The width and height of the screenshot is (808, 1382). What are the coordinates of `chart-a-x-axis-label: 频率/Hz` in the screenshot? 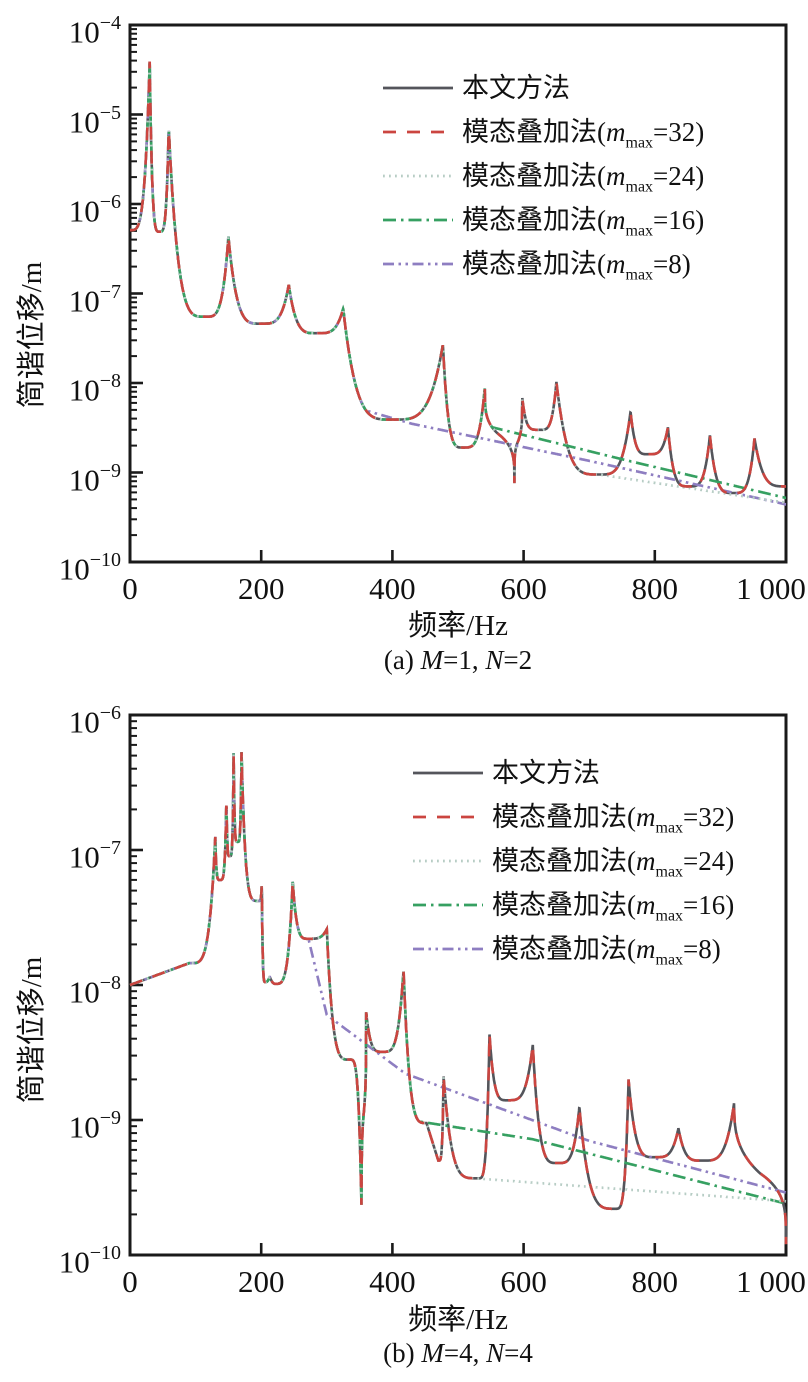 It's located at (458, 626).